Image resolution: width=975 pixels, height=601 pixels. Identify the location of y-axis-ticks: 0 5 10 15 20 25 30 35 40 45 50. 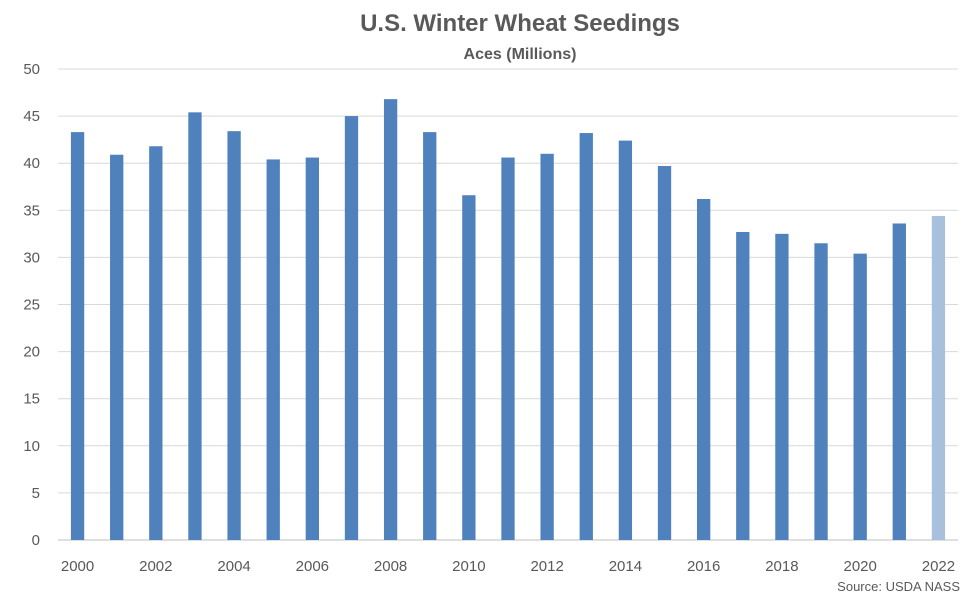
(31, 305).